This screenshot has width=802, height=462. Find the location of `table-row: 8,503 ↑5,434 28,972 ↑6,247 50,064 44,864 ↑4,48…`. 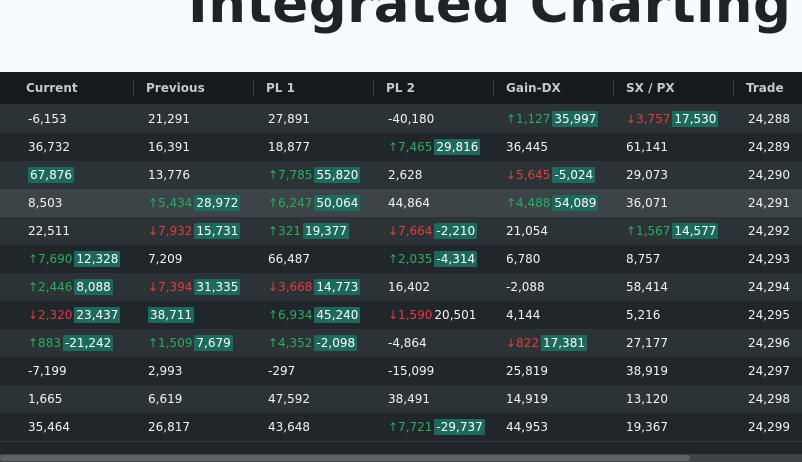

table-row: 8,503 ↑5,434 28,972 ↑6,247 50,064 44,864 ↑4,48… is located at coordinates (401, 203).